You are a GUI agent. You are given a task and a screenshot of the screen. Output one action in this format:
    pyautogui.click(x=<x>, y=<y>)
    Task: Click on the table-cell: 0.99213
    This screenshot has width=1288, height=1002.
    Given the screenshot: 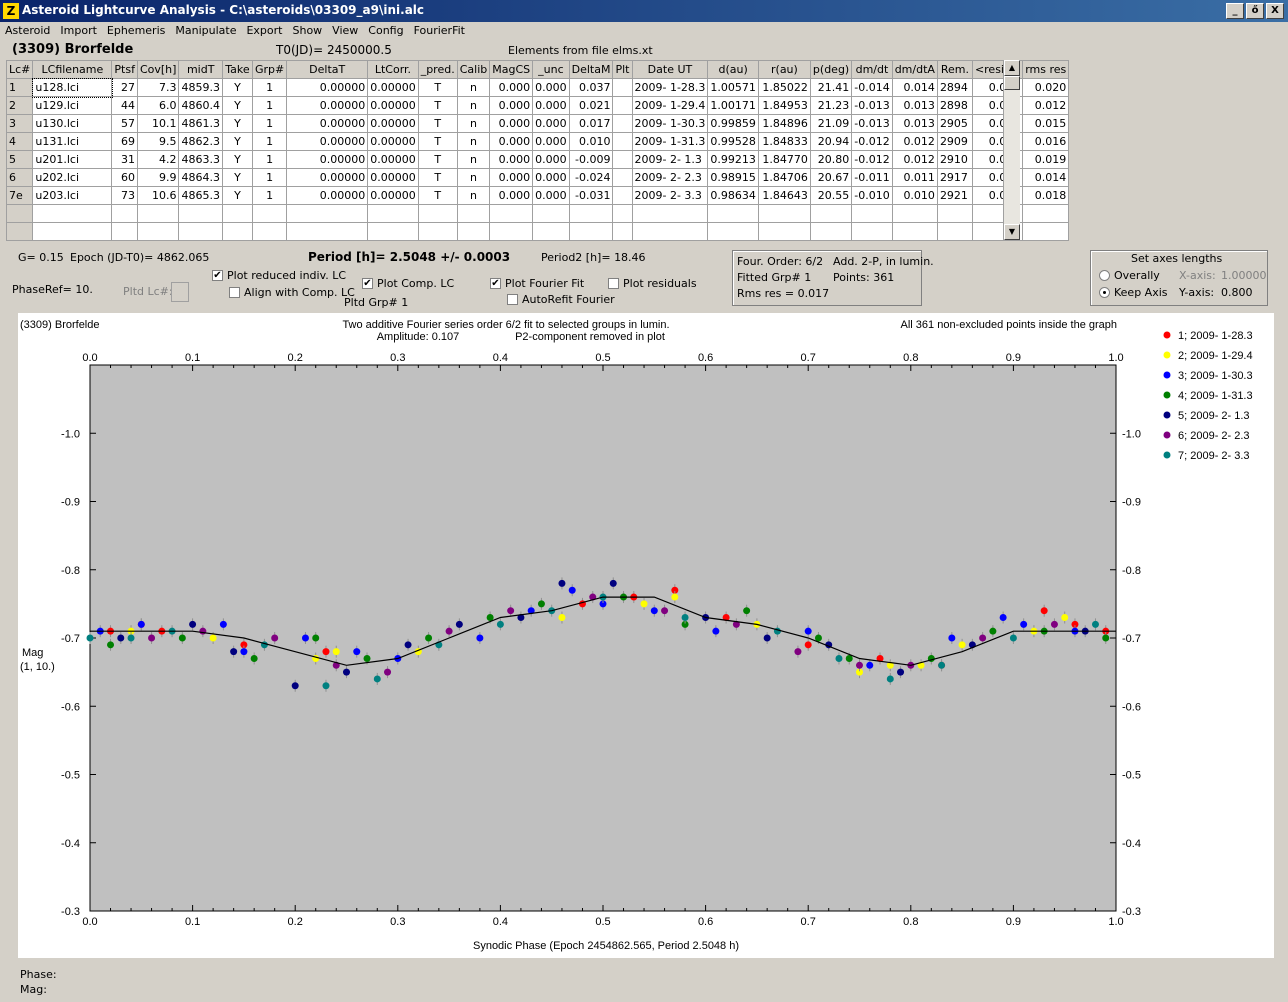 What is the action you would take?
    pyautogui.click(x=733, y=159)
    